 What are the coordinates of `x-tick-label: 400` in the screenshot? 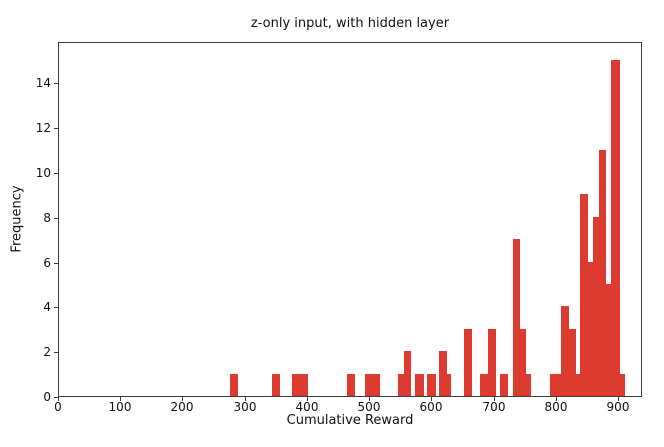 It's located at (307, 407).